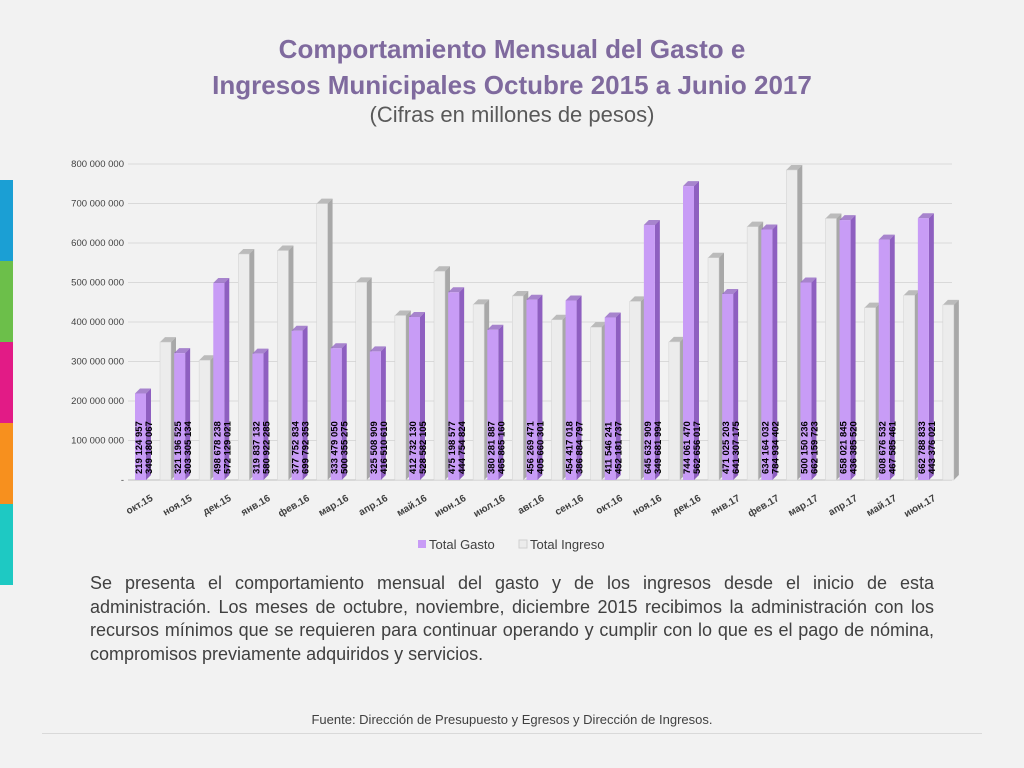  I want to click on x-category-label: май.16, so click(412, 506).